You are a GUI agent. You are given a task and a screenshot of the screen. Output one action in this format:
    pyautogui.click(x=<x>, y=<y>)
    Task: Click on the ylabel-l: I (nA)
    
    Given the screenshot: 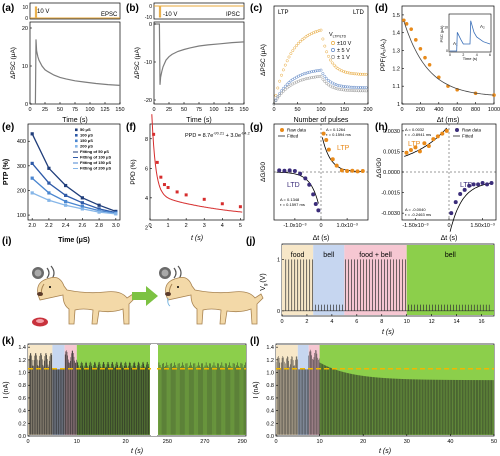 What is the action you would take?
    pyautogui.click(x=256, y=389)
    